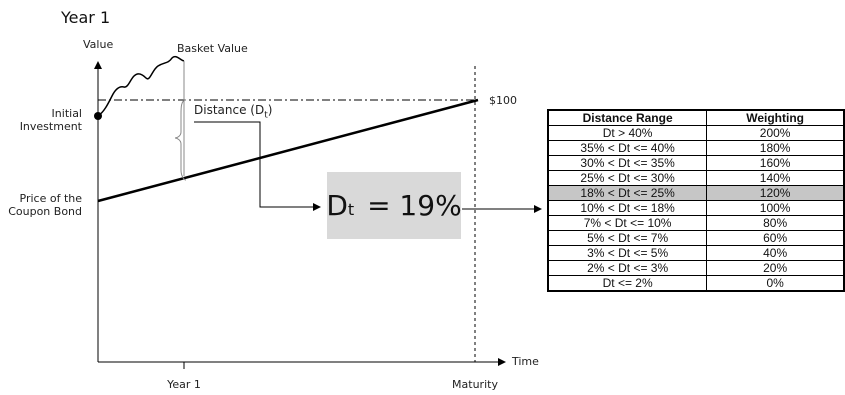 Image resolution: width=845 pixels, height=395 pixels. Describe the element at coordinates (627, 283) in the screenshot. I see `distance-range-cell: Dt <= 2%` at that location.